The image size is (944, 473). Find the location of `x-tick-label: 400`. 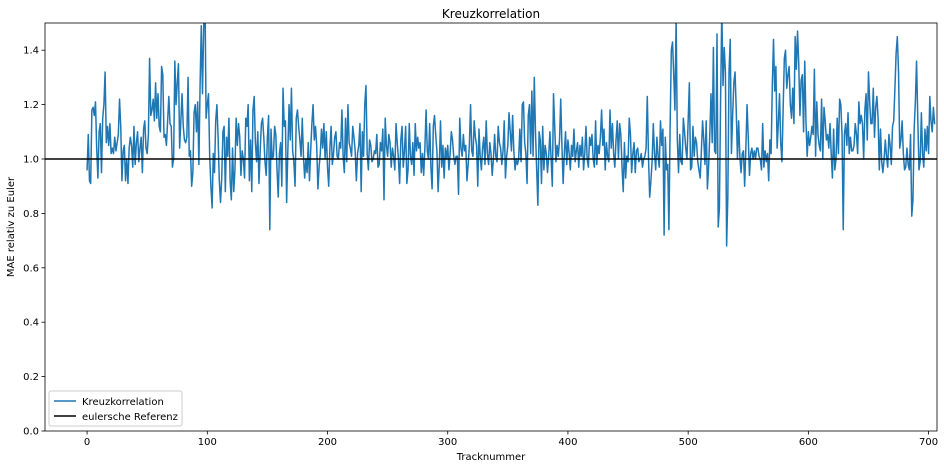

x-tick-label: 400 is located at coordinates (567, 442).